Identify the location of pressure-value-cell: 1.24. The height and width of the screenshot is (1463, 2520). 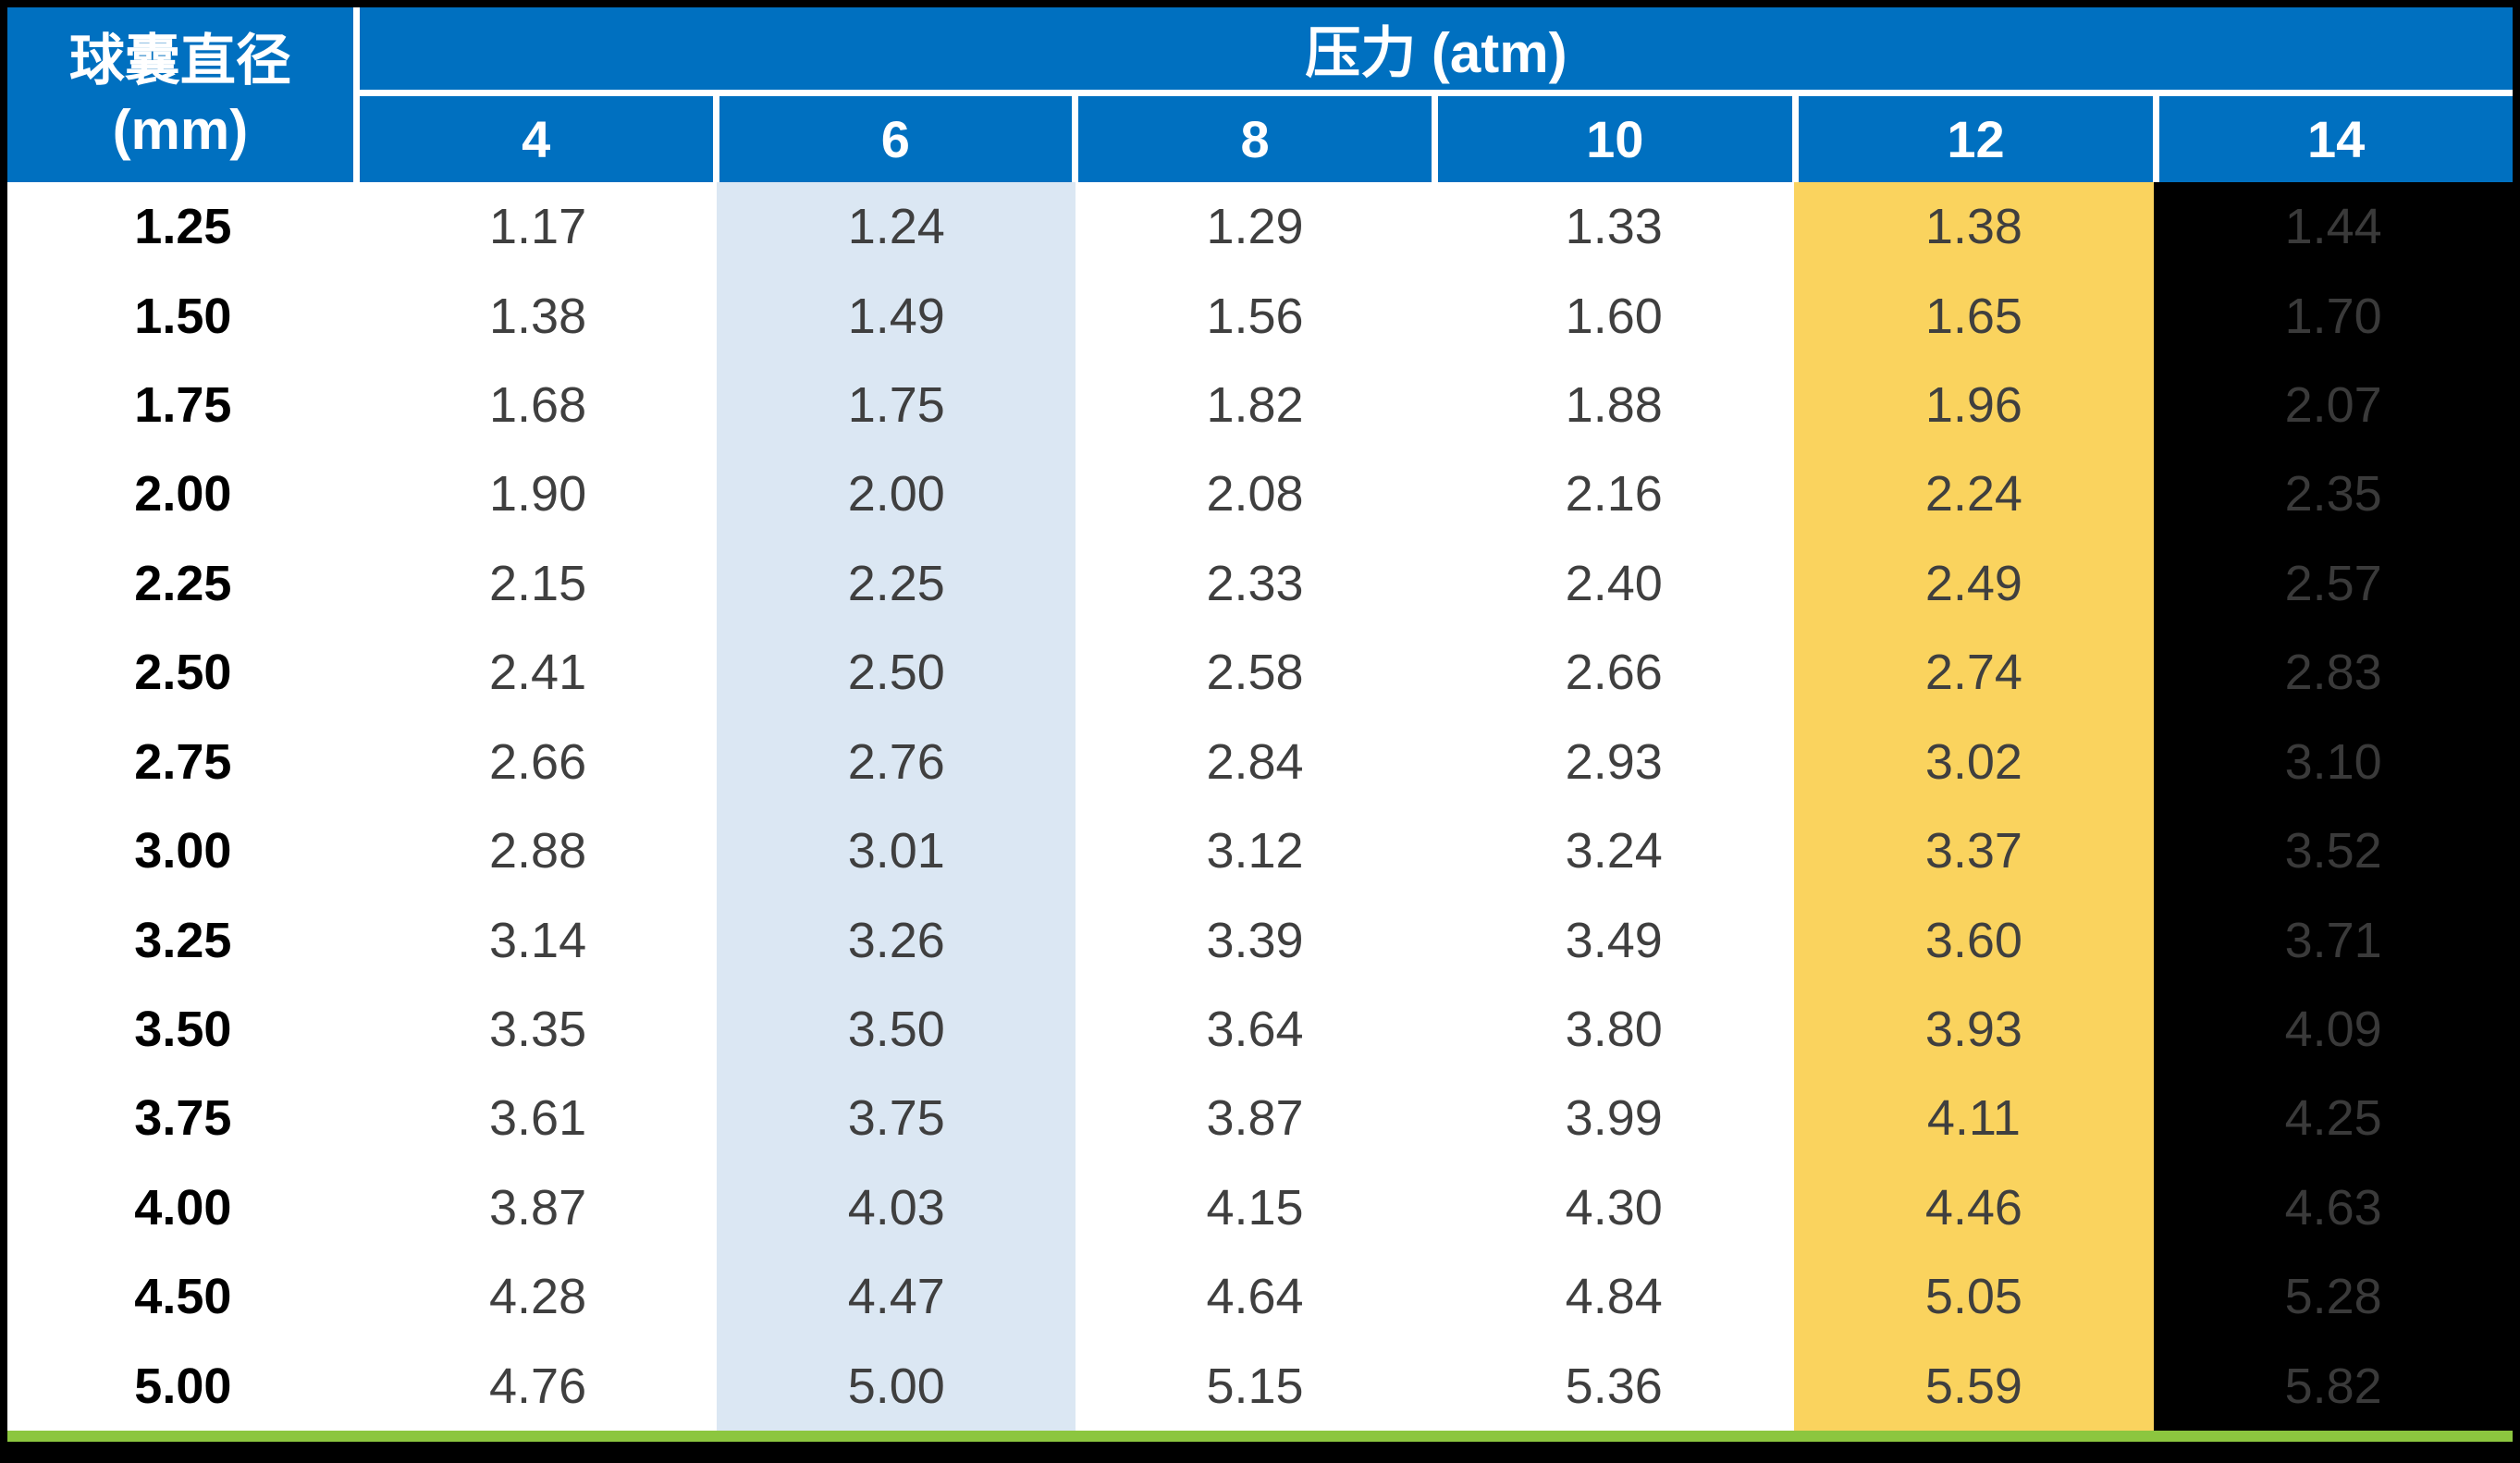
(896, 227).